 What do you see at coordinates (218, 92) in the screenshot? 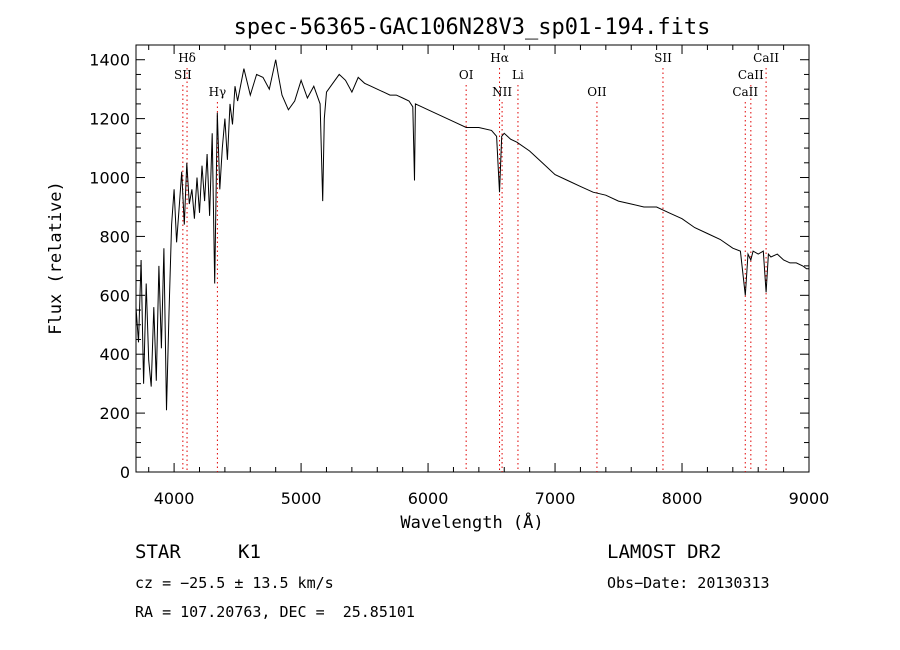
I see `spectral-line-label: Hγ` at bounding box center [218, 92].